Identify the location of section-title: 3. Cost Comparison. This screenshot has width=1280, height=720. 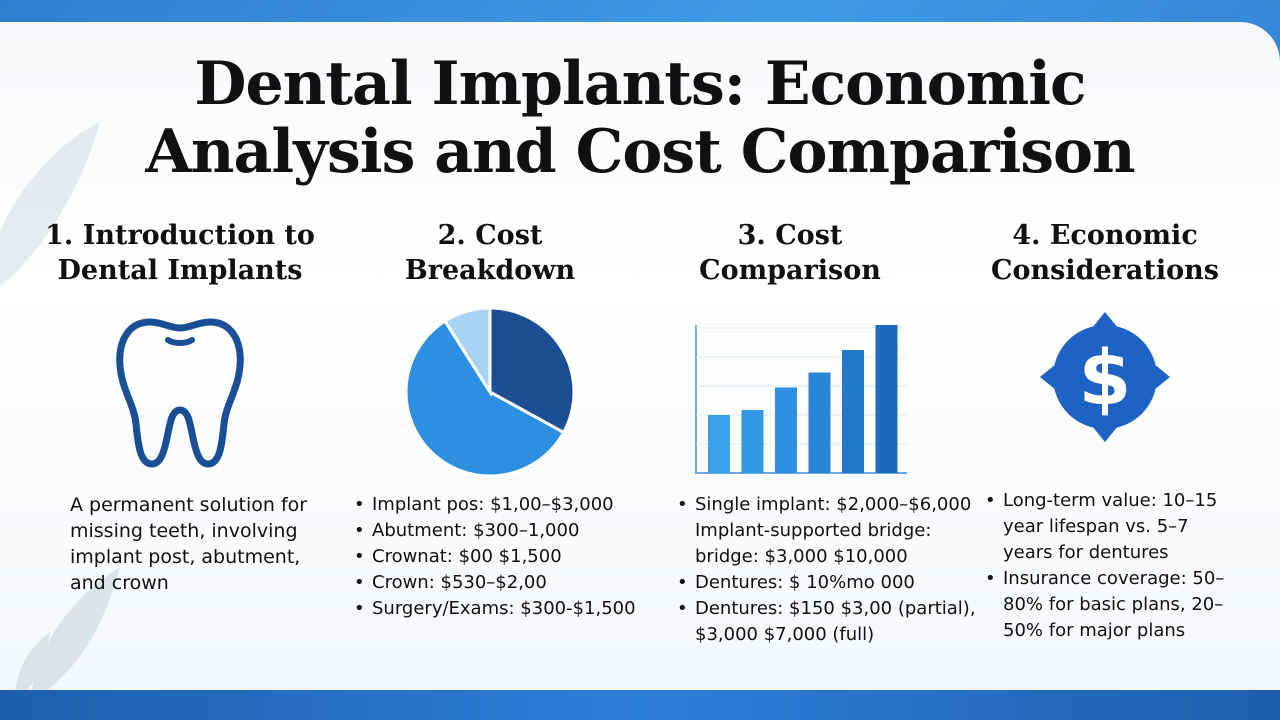
(790, 253).